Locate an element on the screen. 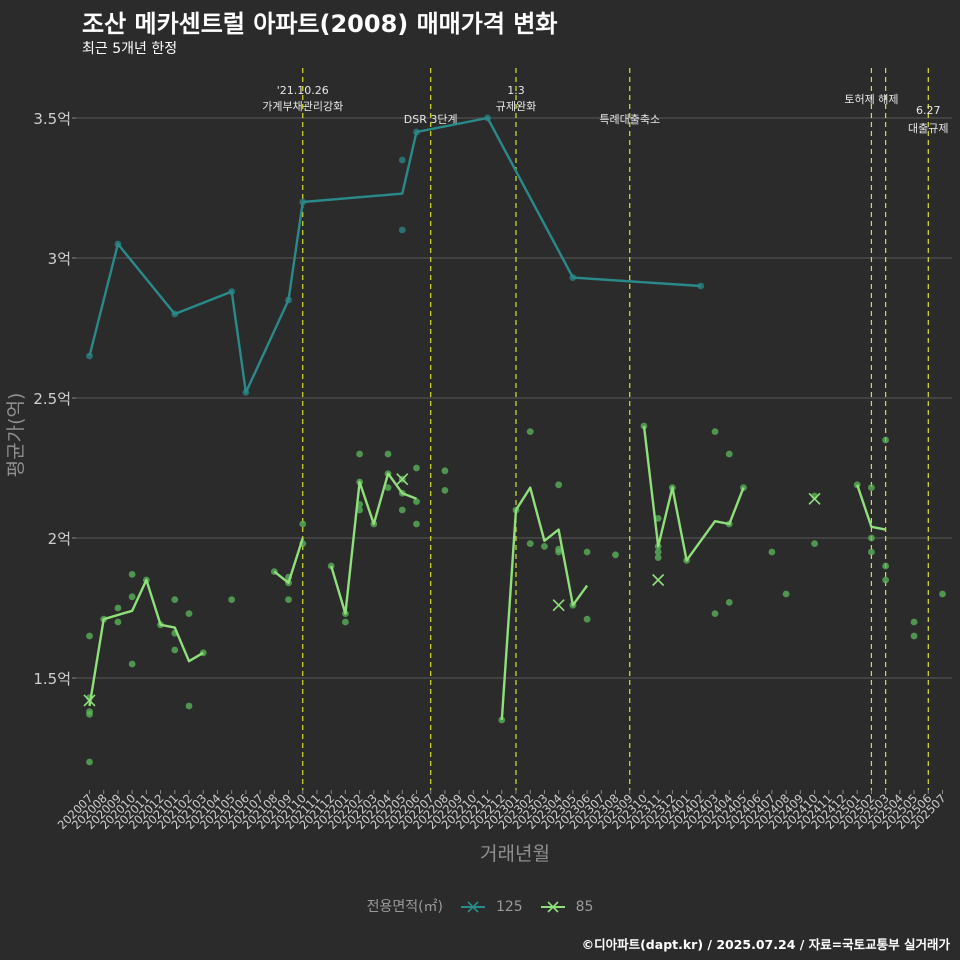 The image size is (960, 960). legend-label-85: 85 is located at coordinates (584, 907).